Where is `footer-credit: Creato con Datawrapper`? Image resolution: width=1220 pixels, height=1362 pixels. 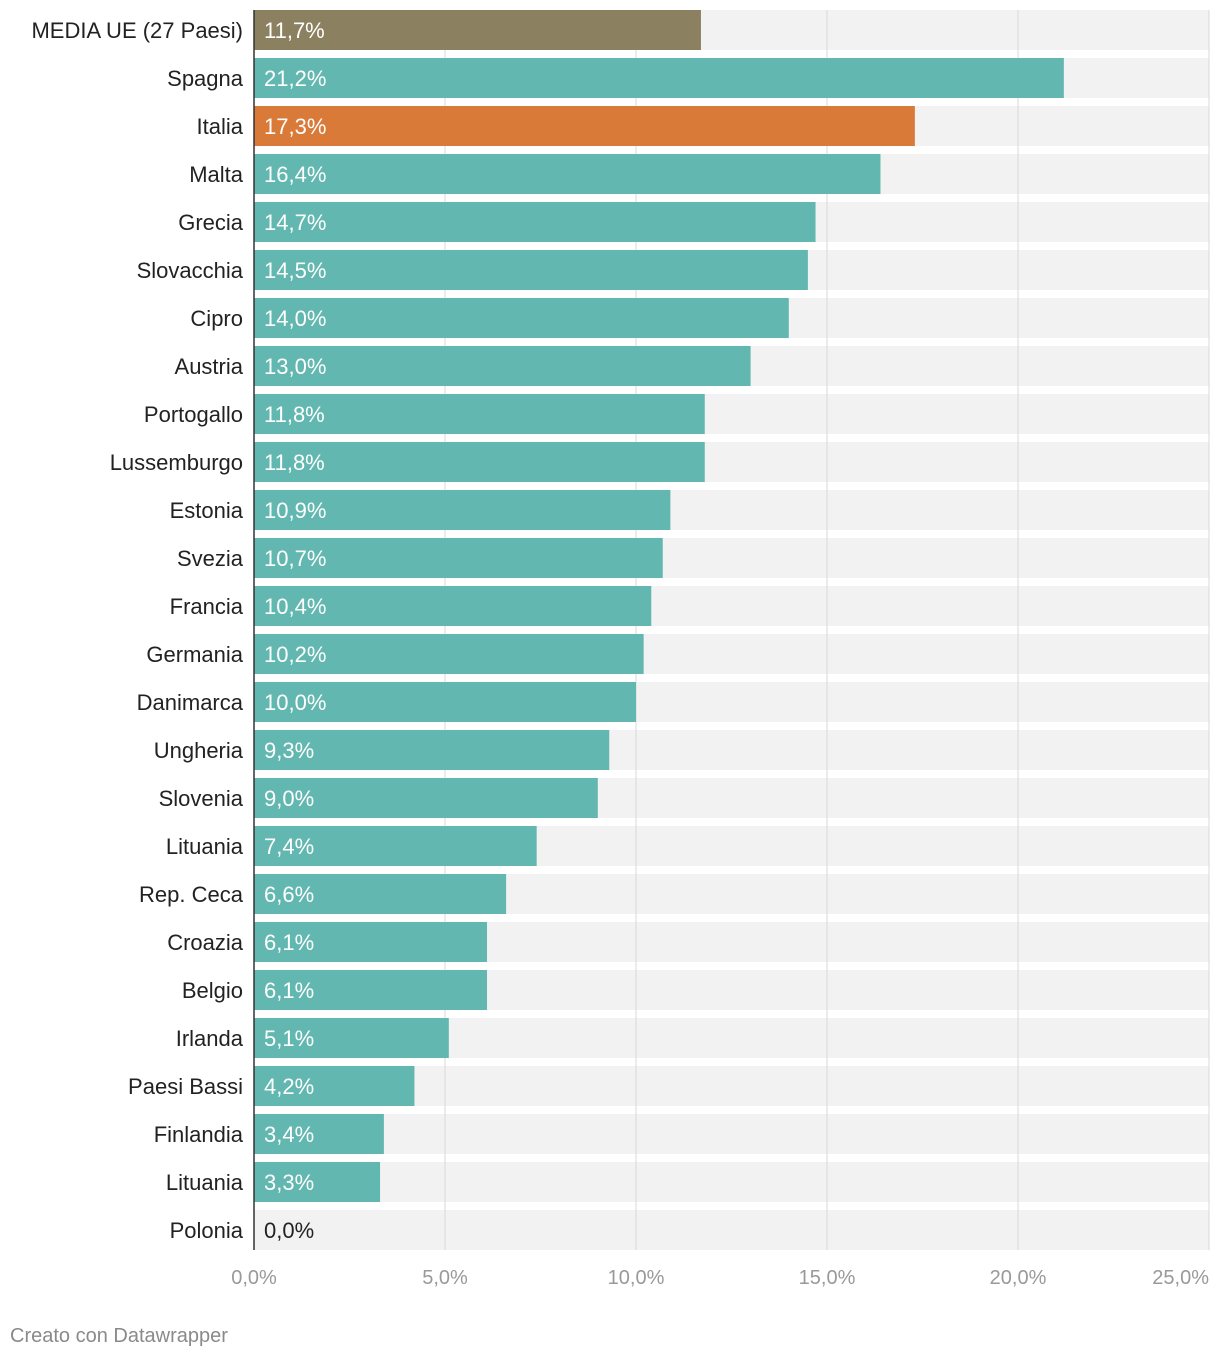 footer-credit: Creato con Datawrapper is located at coordinates (119, 1336).